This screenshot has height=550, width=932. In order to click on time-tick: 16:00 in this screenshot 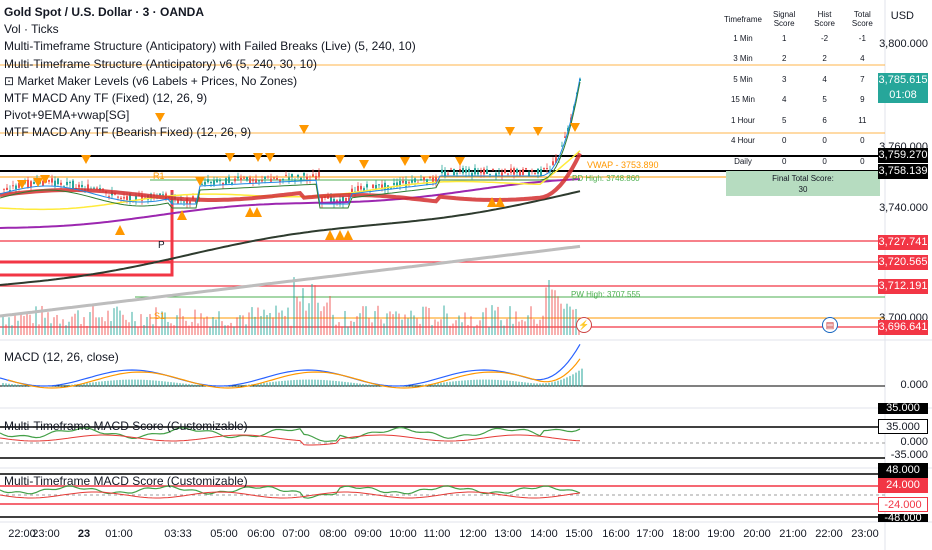, I will do `click(616, 534)`.